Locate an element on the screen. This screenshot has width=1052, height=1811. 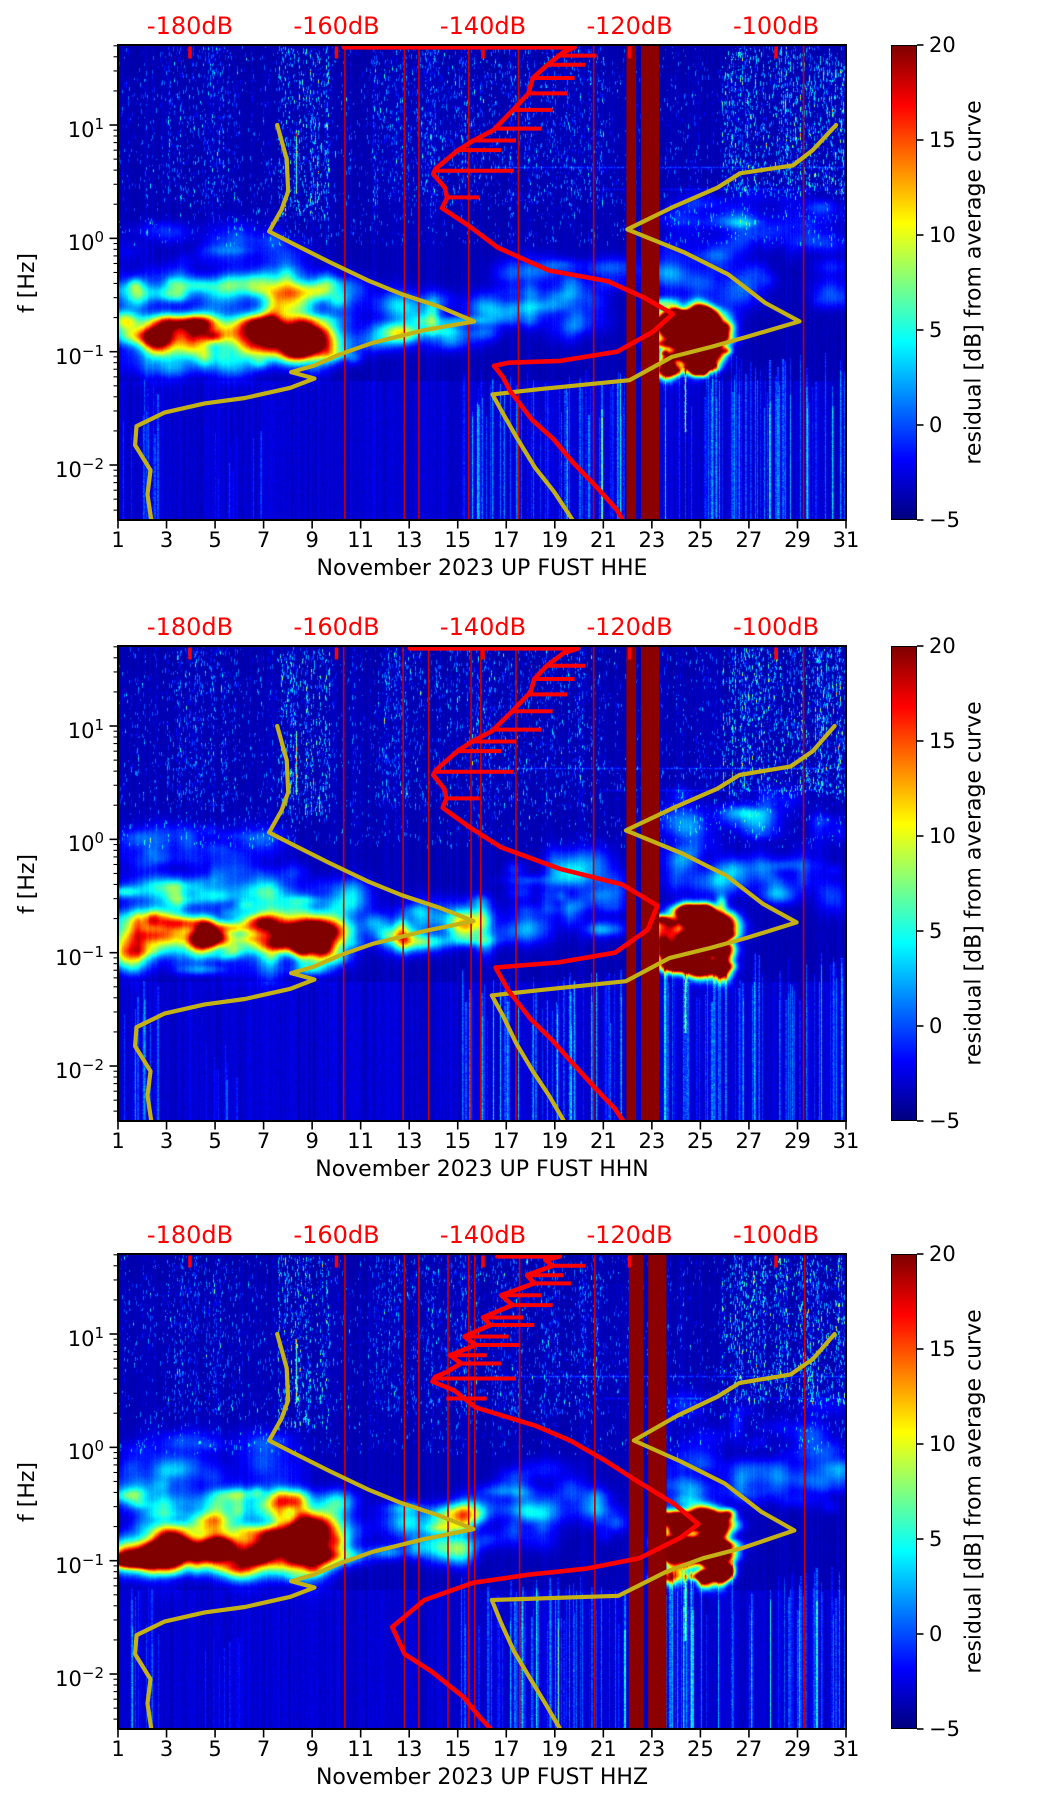
x-axis-label: November 2023 UP FUST HHZ is located at coordinates (482, 1777).